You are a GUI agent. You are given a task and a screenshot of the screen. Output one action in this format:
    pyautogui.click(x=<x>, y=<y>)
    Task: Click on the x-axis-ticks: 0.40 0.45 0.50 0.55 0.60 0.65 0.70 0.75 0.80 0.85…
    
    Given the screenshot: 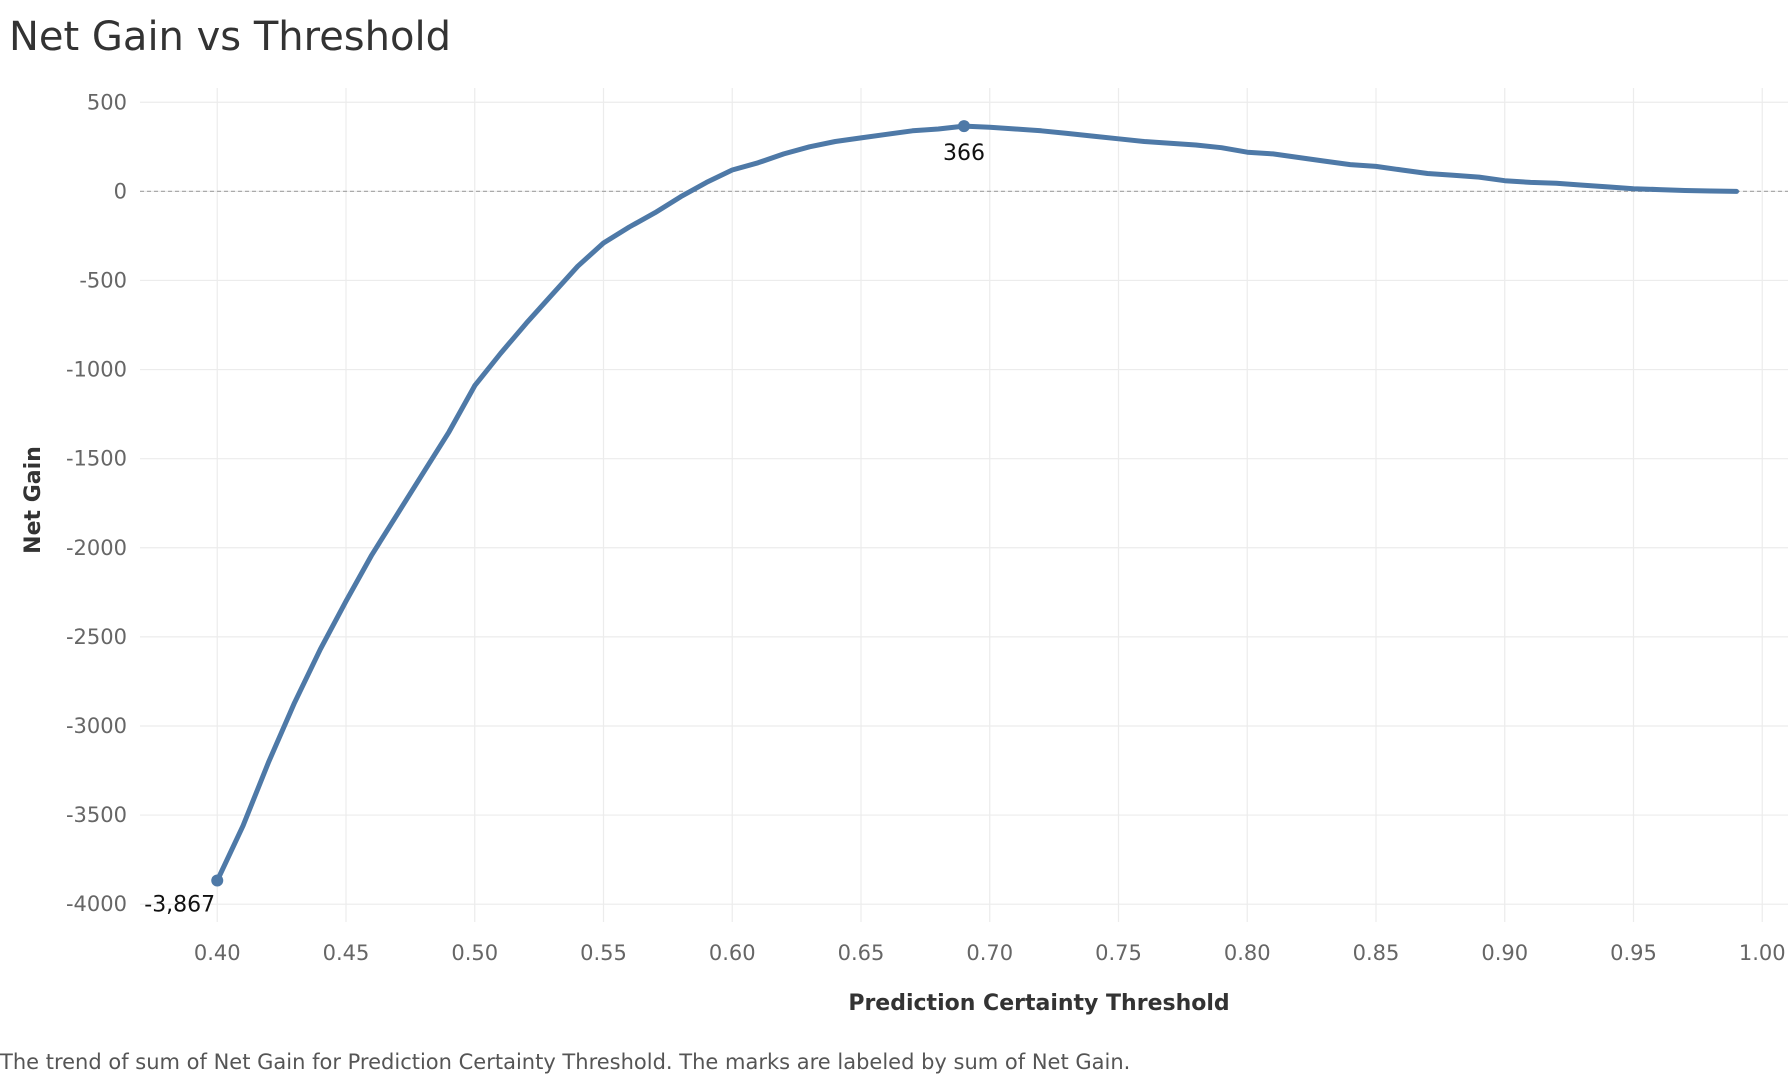 What is the action you would take?
    pyautogui.click(x=990, y=953)
    